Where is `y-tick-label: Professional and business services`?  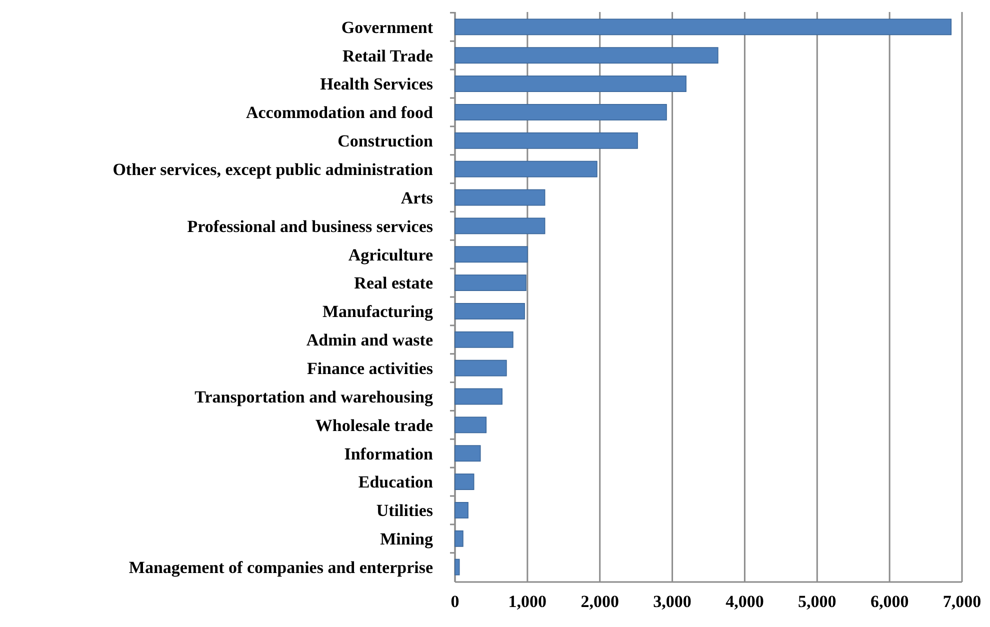 y-tick-label: Professional and business services is located at coordinates (310, 226).